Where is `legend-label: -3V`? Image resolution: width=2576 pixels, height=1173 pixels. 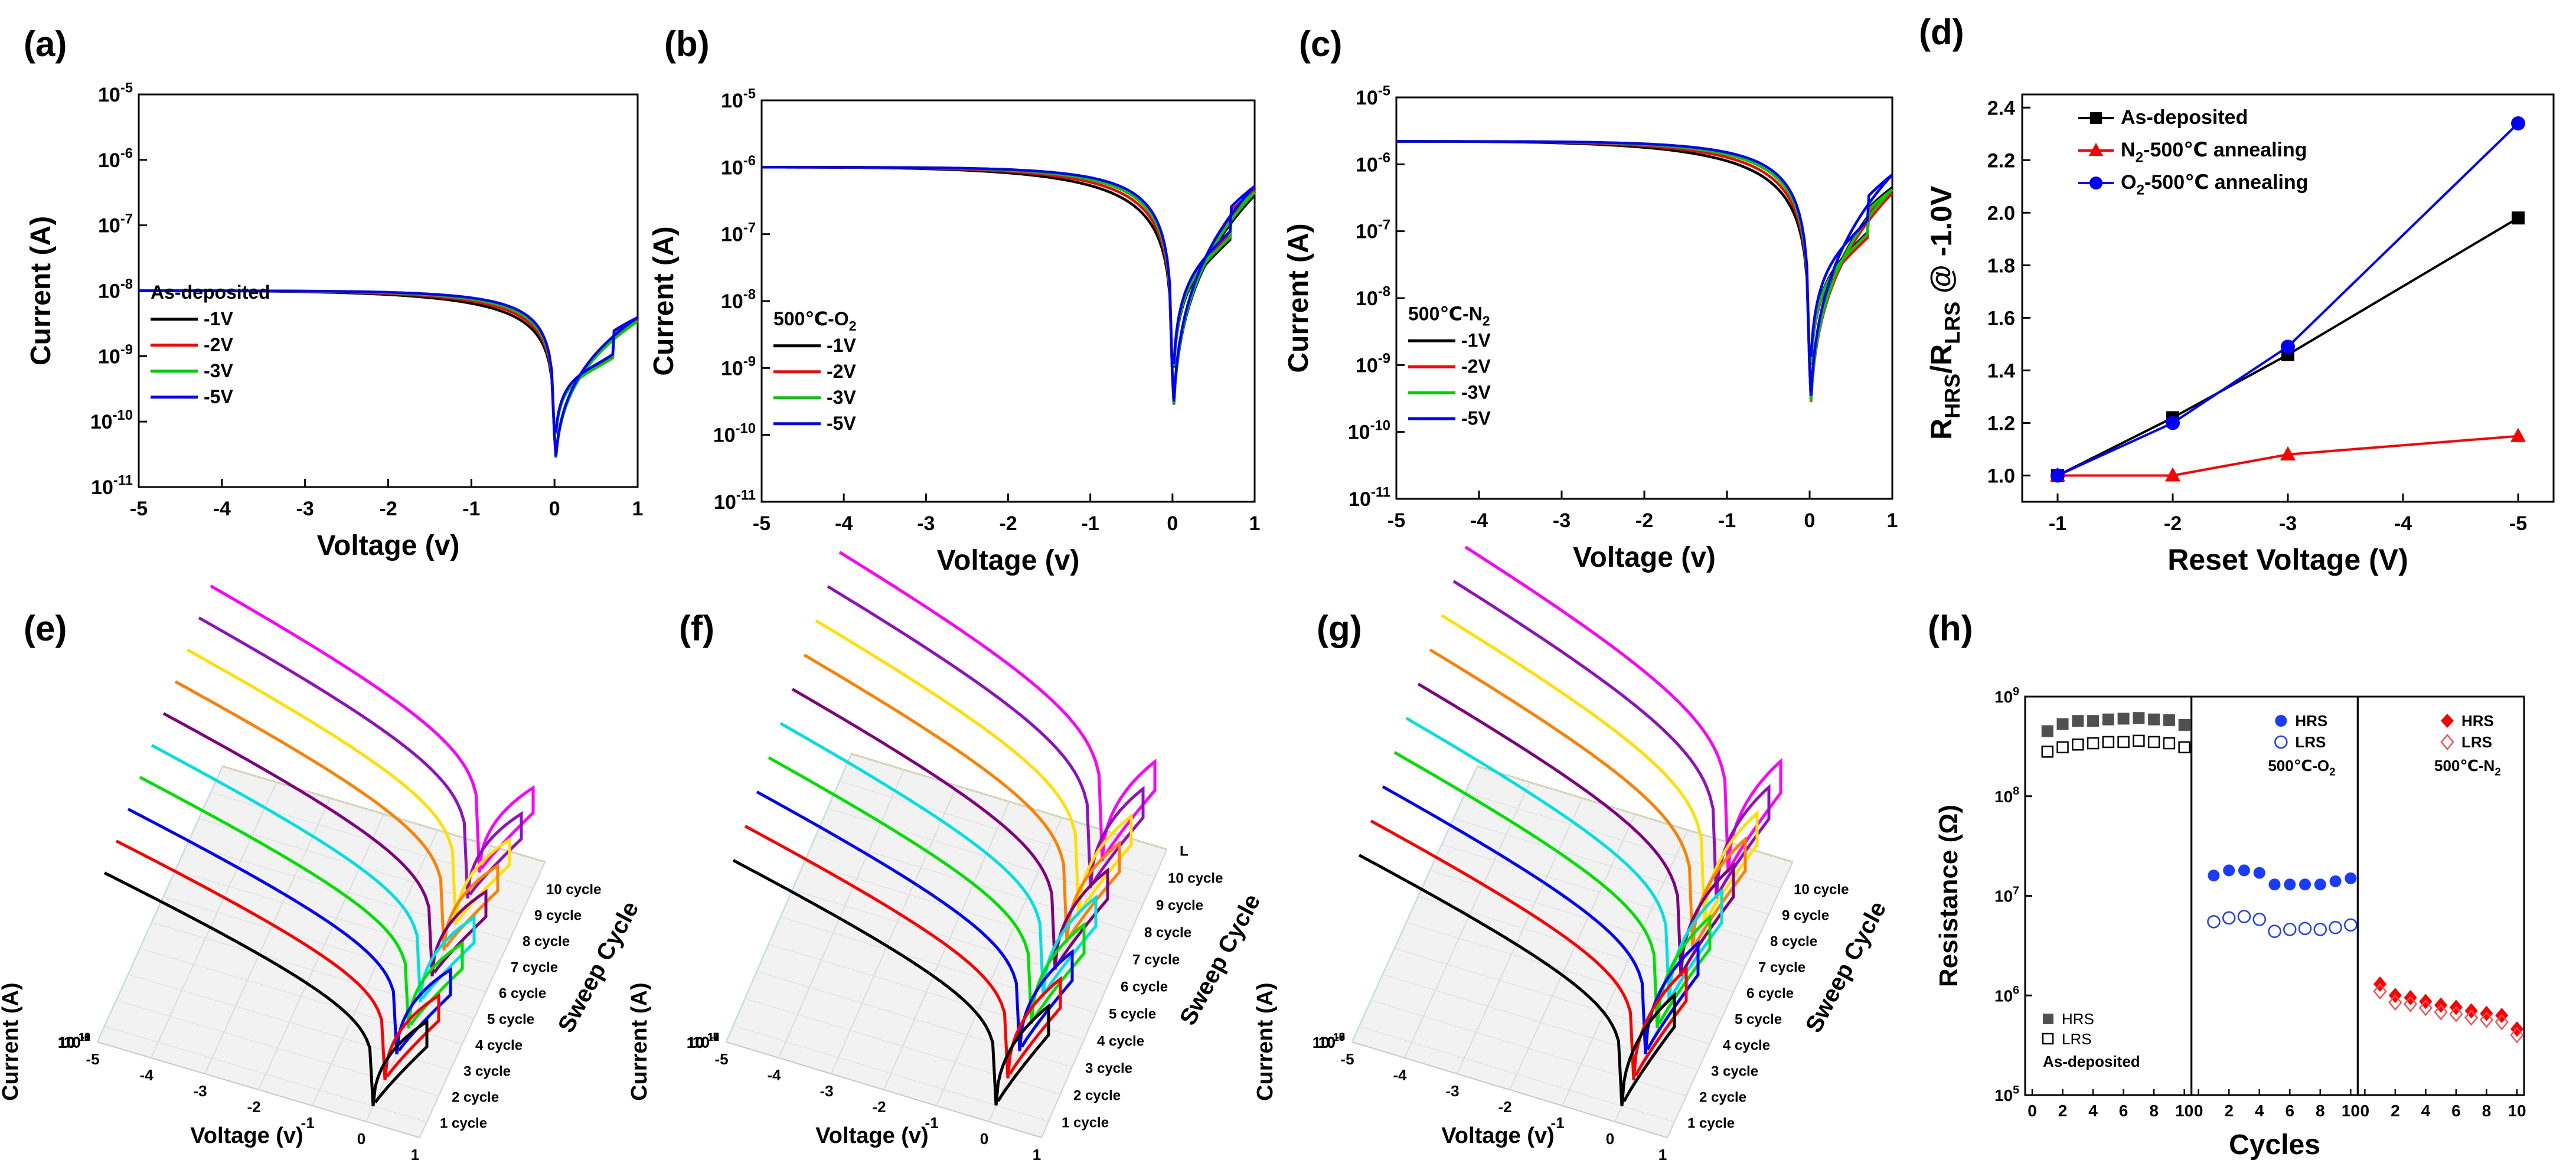 legend-label: -3V is located at coordinates (841, 397).